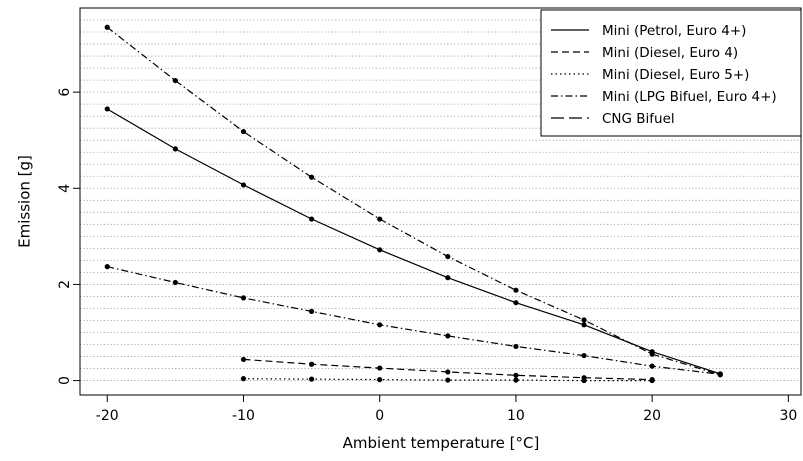 The image size is (803, 461). I want to click on x-axis-label: Ambient temperature [°C], so click(441, 443).